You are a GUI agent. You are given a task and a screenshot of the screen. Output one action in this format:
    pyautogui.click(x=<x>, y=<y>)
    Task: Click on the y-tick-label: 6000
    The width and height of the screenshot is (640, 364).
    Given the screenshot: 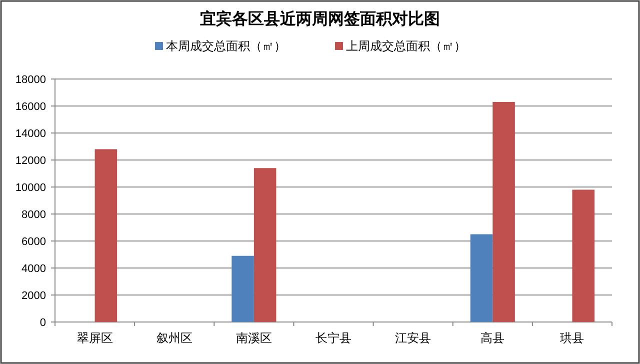 What is the action you would take?
    pyautogui.click(x=34, y=242)
    